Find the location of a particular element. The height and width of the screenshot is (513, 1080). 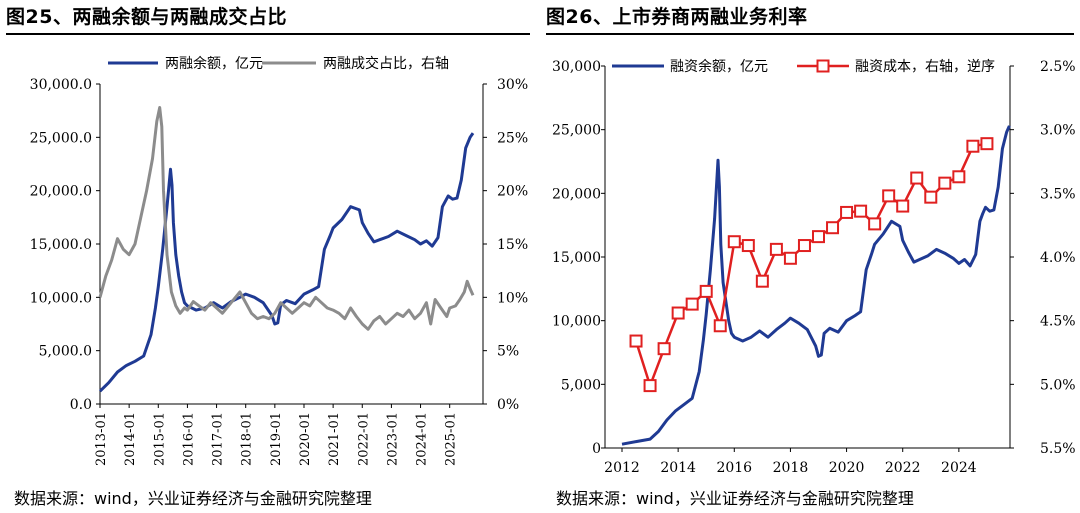

source-note-left: 数据来源：wind，兴业证券经济与金融研究院整理 is located at coordinates (193, 498).